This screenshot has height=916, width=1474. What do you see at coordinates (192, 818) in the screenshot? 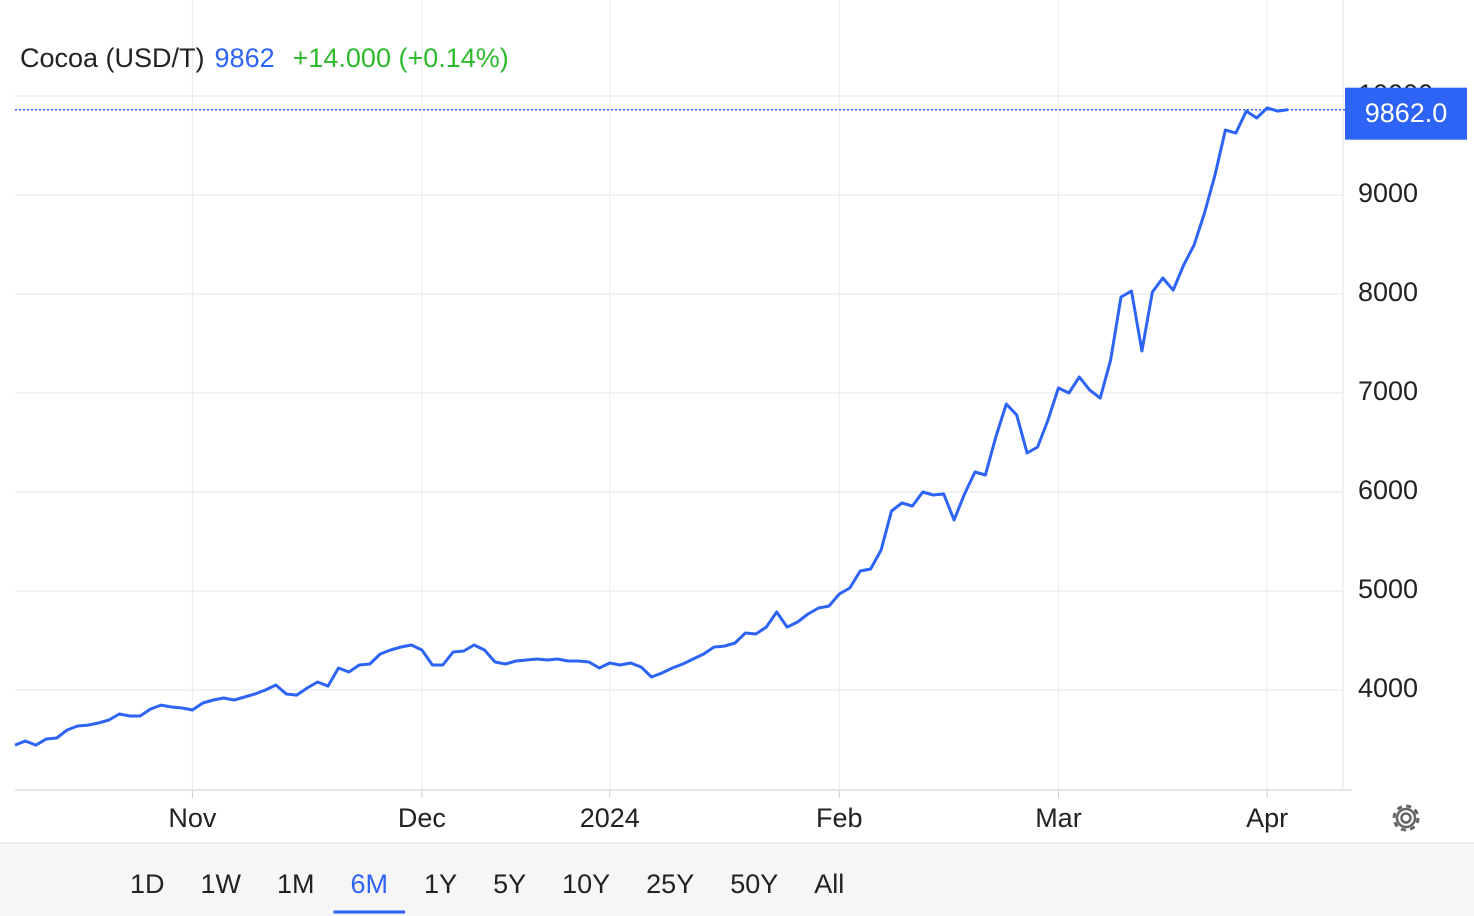
I see `x-tick-label: Nov` at bounding box center [192, 818].